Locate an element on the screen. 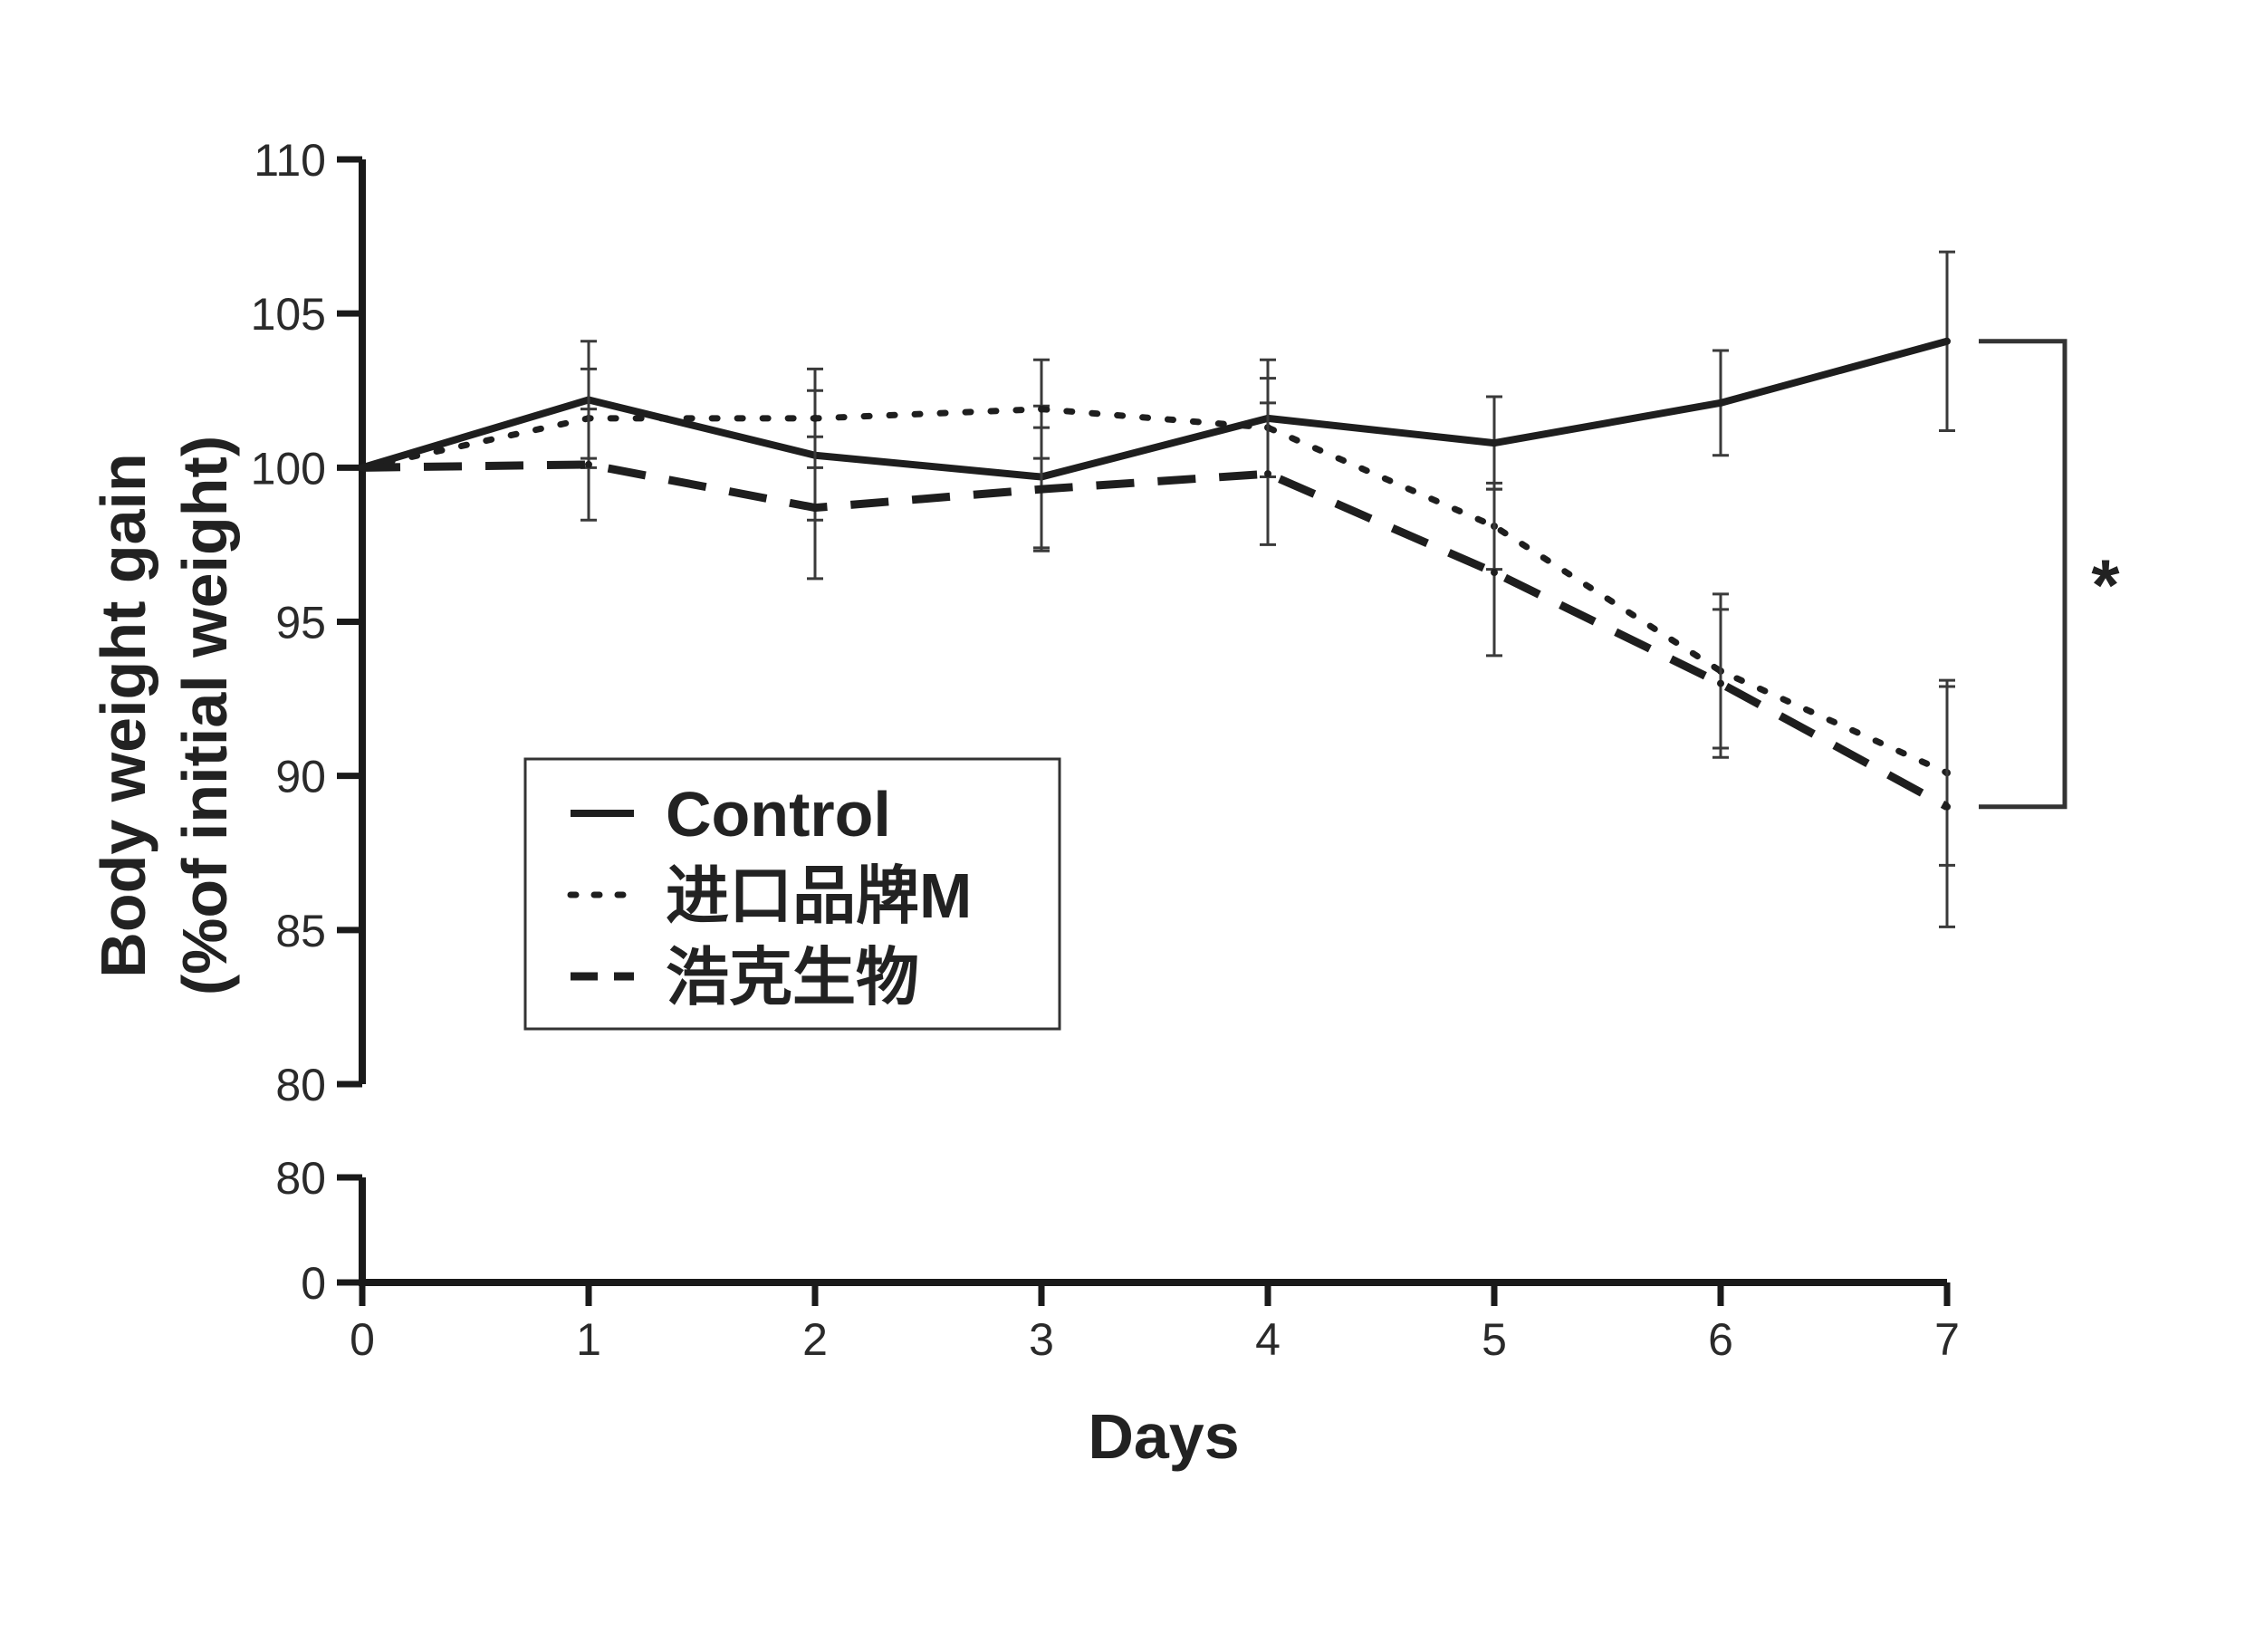  y-axis-title-line: (%of initial weight) is located at coordinates (204, 715).